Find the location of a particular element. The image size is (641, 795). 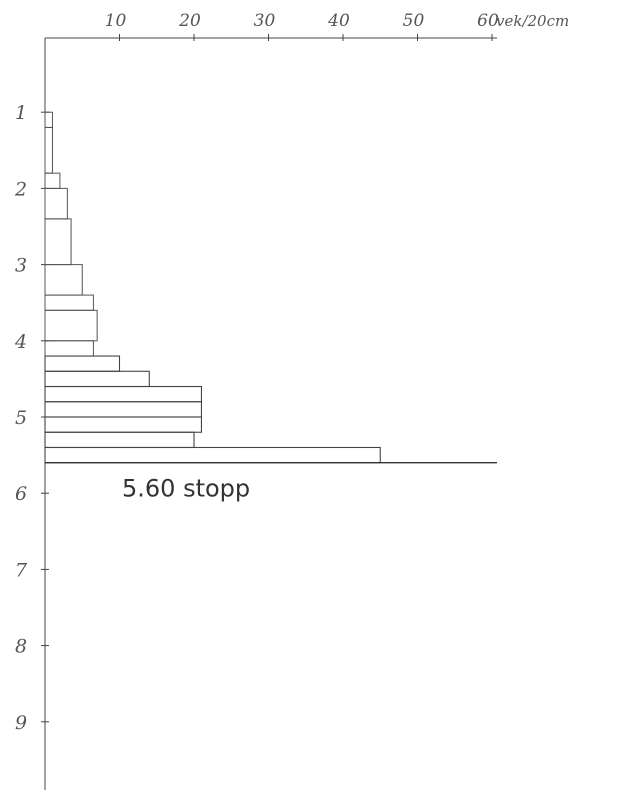

x-tick-label: 50 is located at coordinates (414, 21).